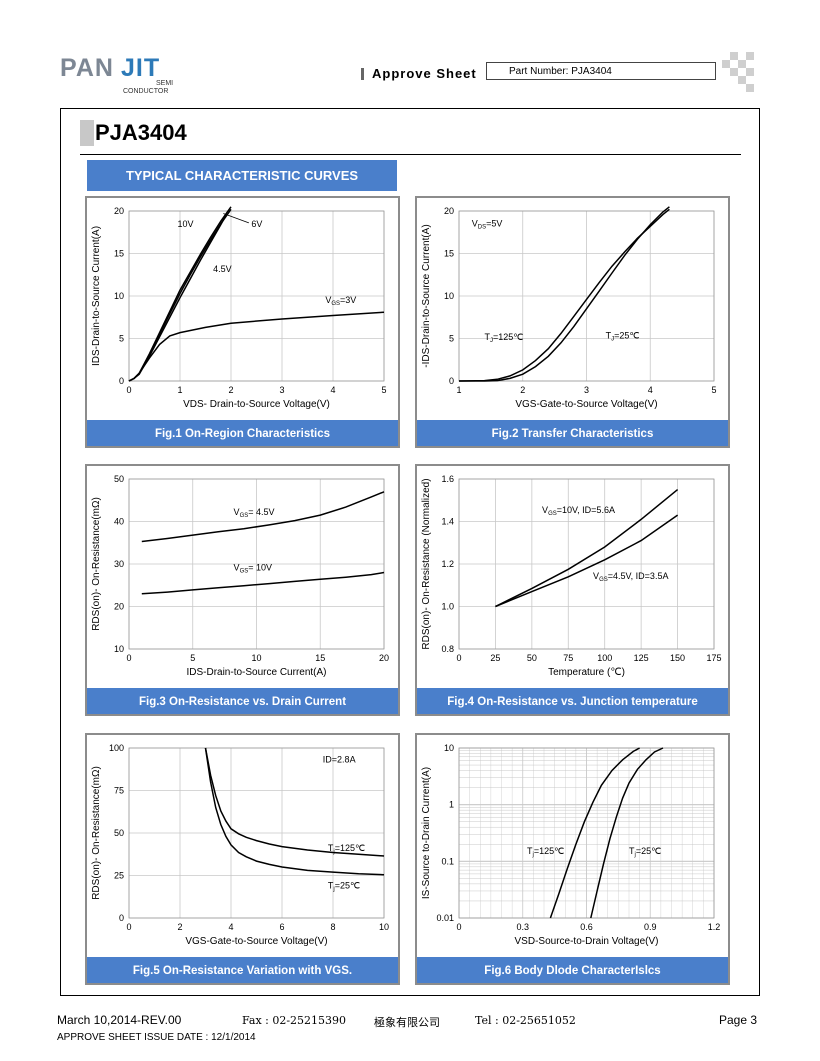 The width and height of the screenshot is (820, 1061). I want to click on fig4-annotation-1: VGS=4.5V, ID=3.5A, so click(630, 577).